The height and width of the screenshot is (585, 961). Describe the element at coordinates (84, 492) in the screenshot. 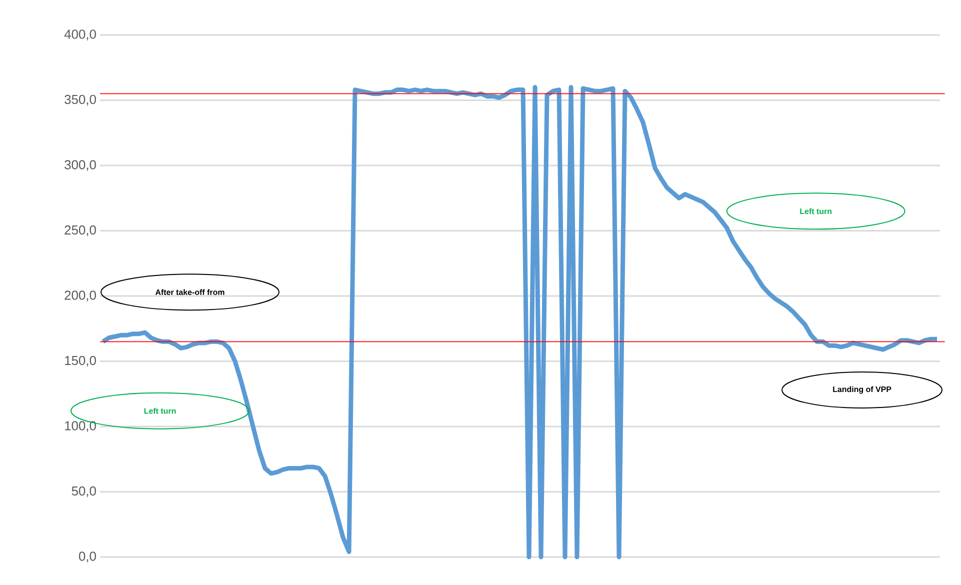

I see `y-tick-label: 50,0` at that location.